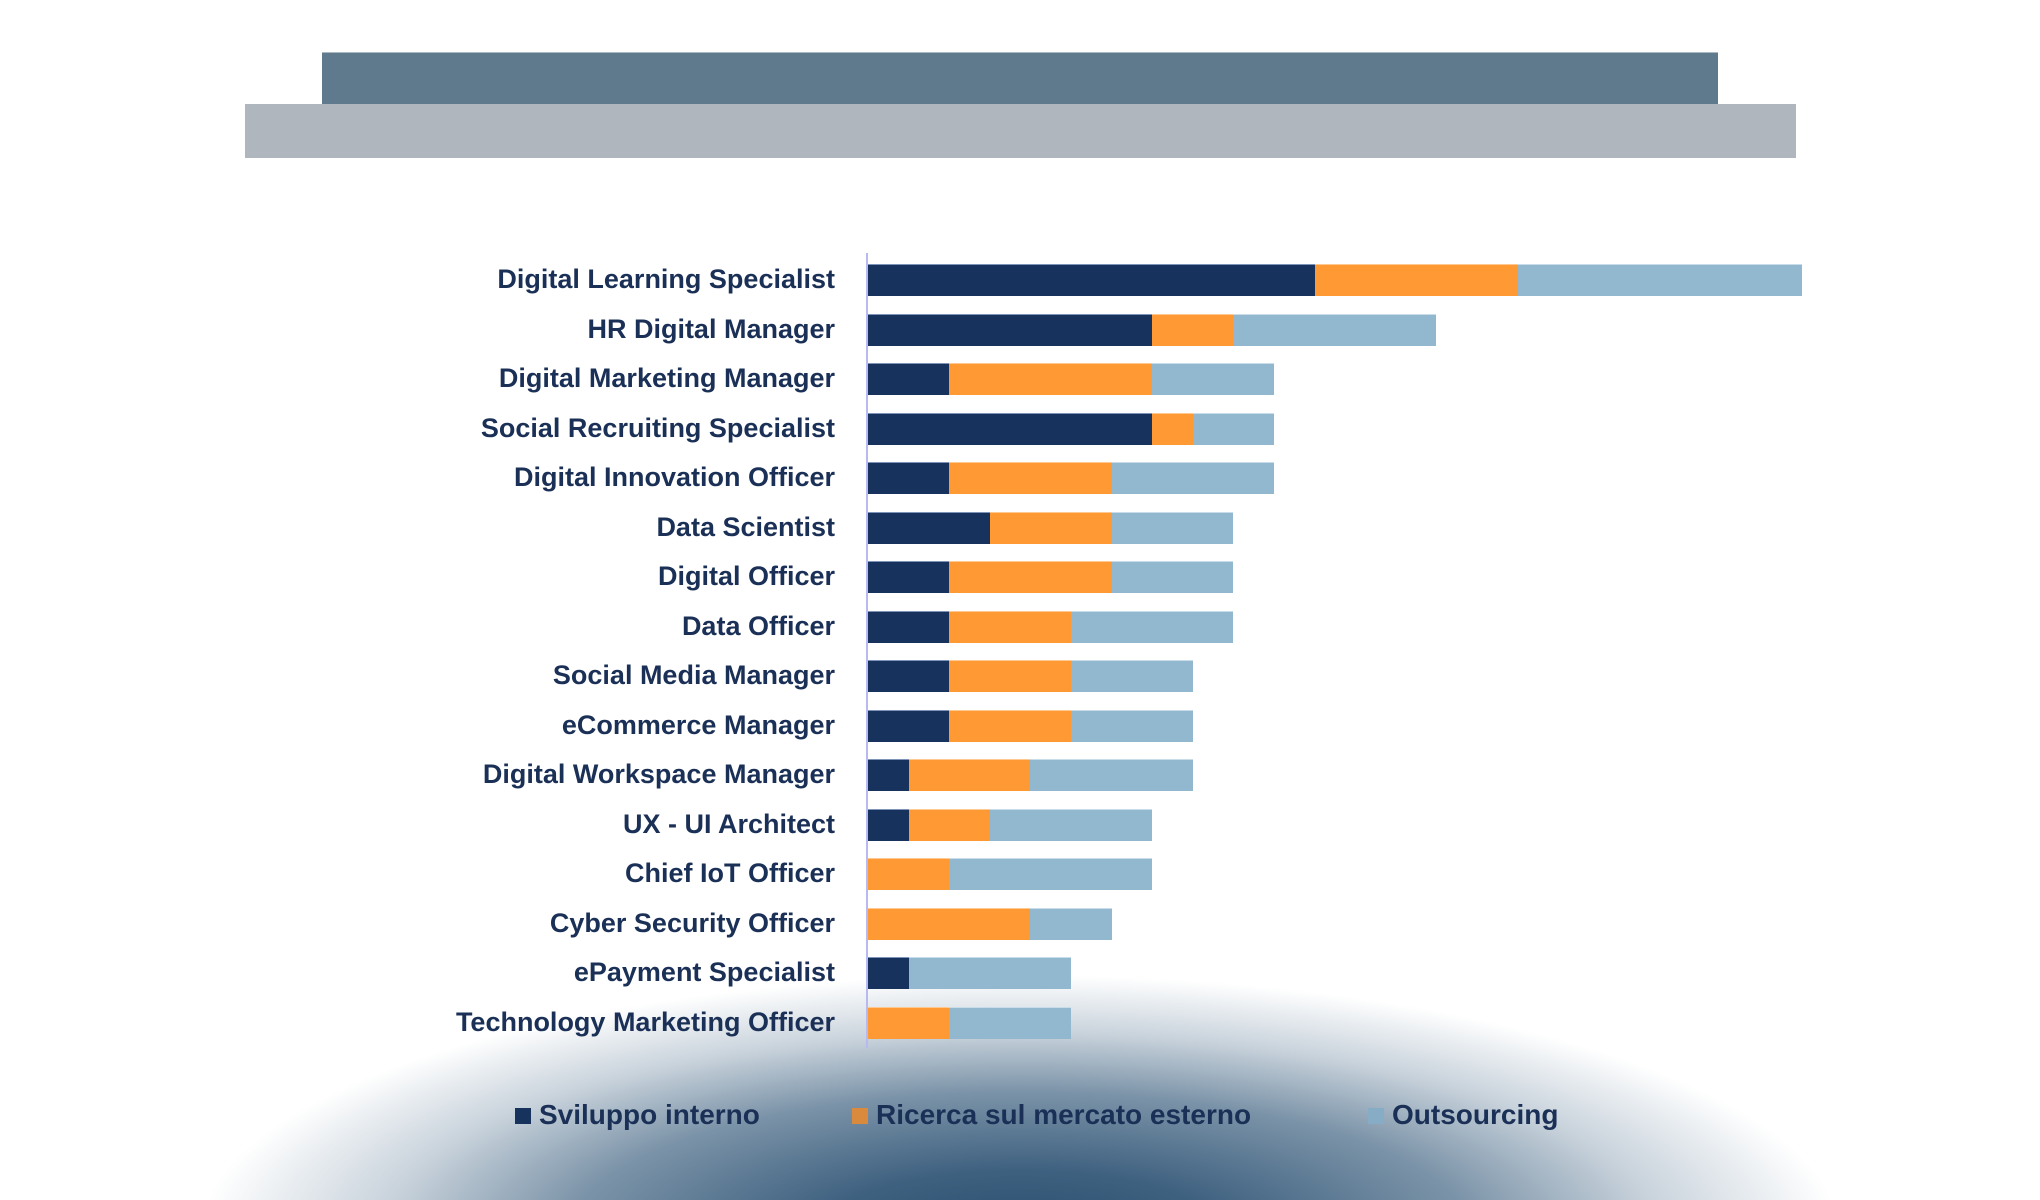 The image size is (2040, 1200). Describe the element at coordinates (1376, 1116) in the screenshot. I see `legend-swatch-outsourcing-icon` at that location.